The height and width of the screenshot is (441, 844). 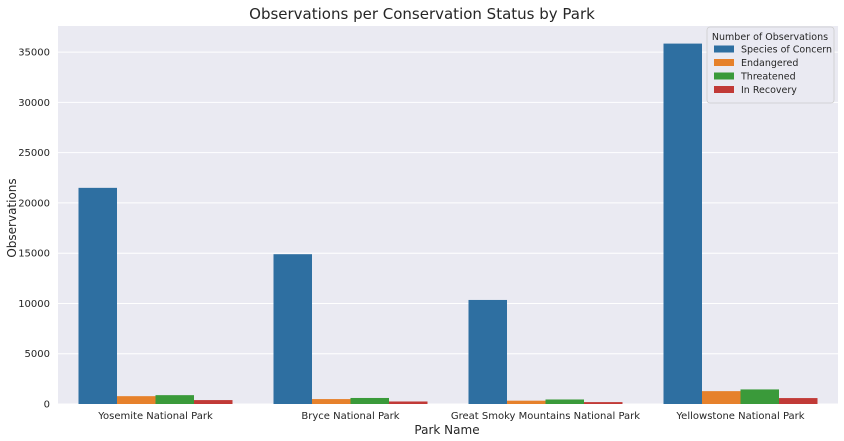 I want to click on legend-title: Number of Observations, so click(x=770, y=37).